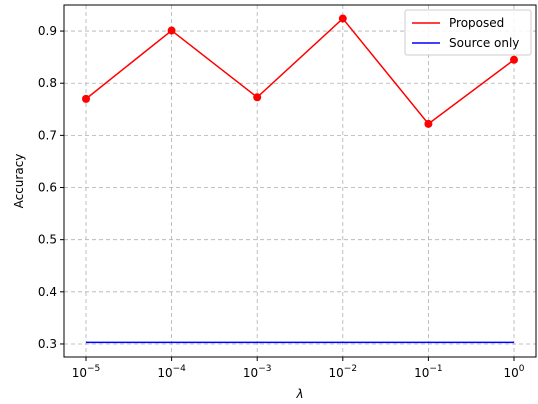 The image size is (538, 404). Describe the element at coordinates (299, 394) in the screenshot. I see `x-axis-label: λ` at that location.